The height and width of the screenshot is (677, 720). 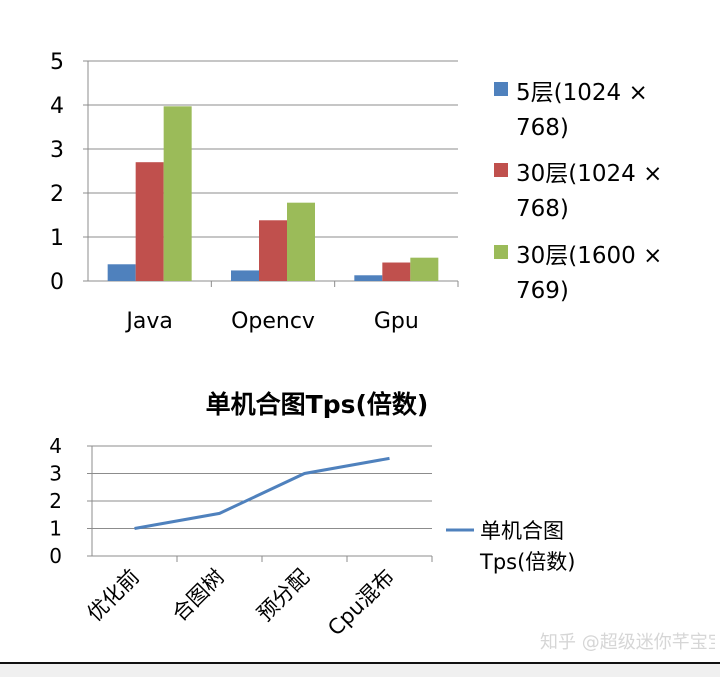 What do you see at coordinates (199, 596) in the screenshot?
I see `x-tick-label: 合图树` at bounding box center [199, 596].